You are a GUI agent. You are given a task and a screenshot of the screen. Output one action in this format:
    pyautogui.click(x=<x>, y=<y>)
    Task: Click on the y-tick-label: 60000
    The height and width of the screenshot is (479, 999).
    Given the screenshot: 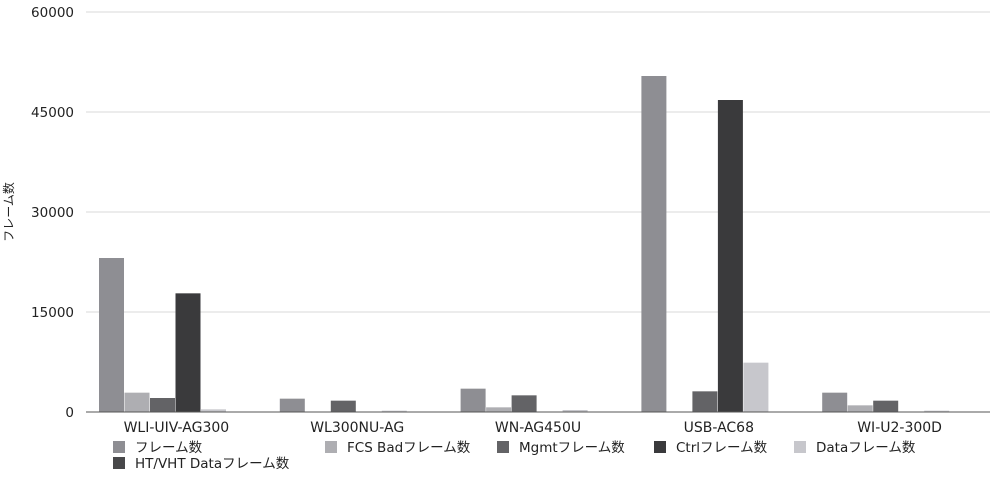 What is the action you would take?
    pyautogui.click(x=52, y=13)
    